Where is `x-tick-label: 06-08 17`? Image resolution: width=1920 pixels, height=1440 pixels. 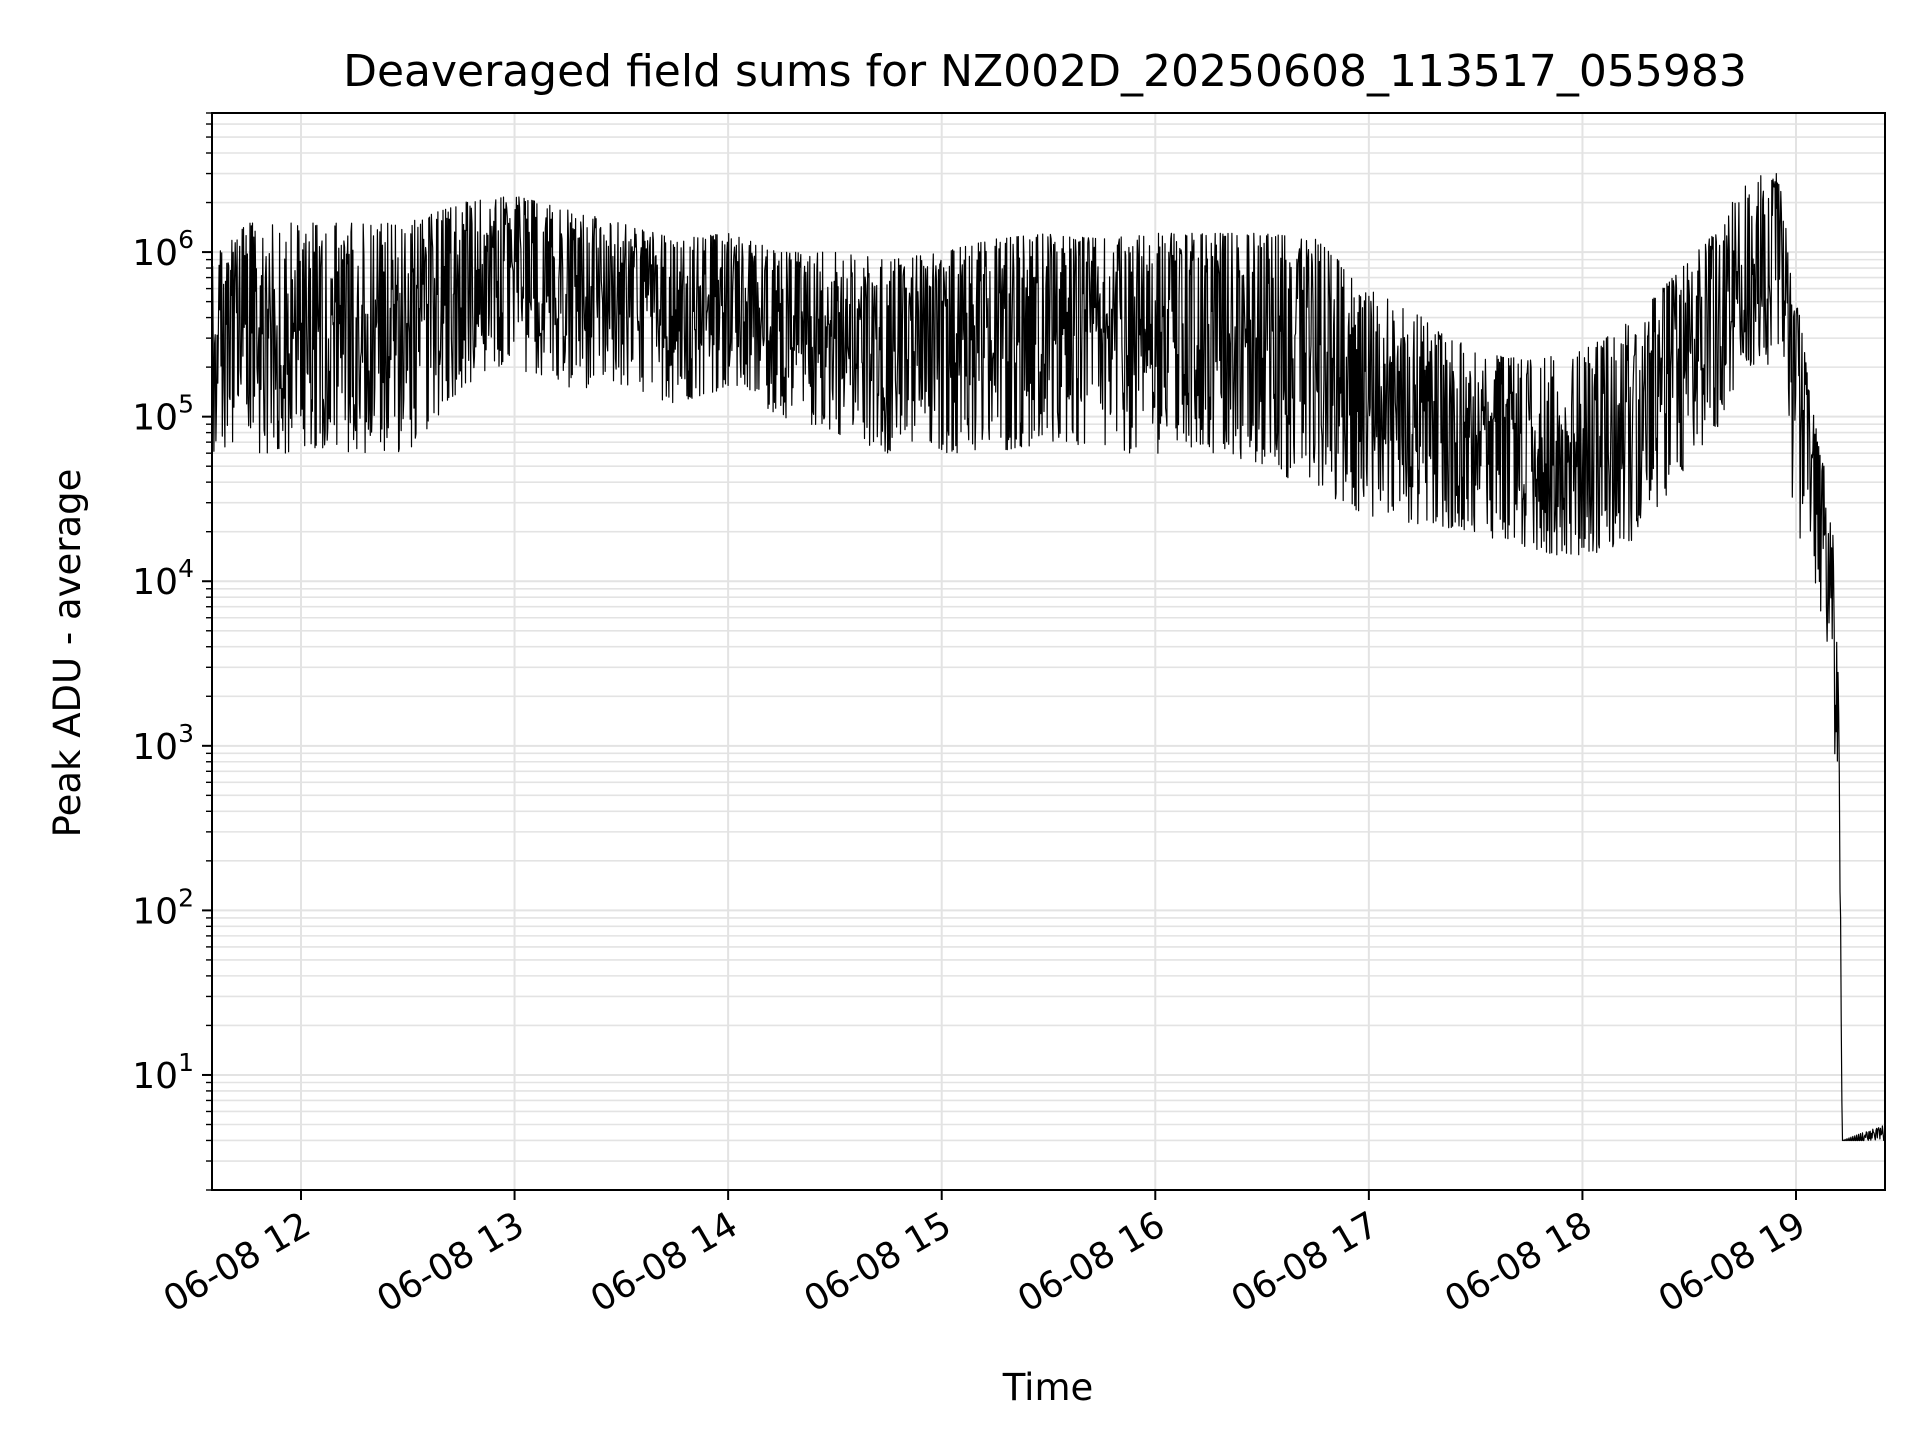
x-tick-label: 06-08 17 is located at coordinates (1305, 1262).